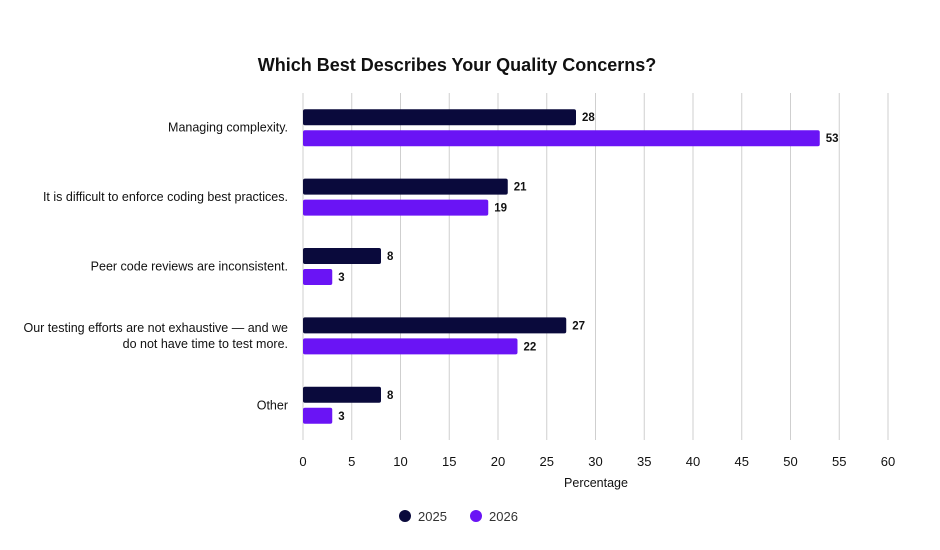  I want to click on x-axis-title: Percentage, so click(596, 483).